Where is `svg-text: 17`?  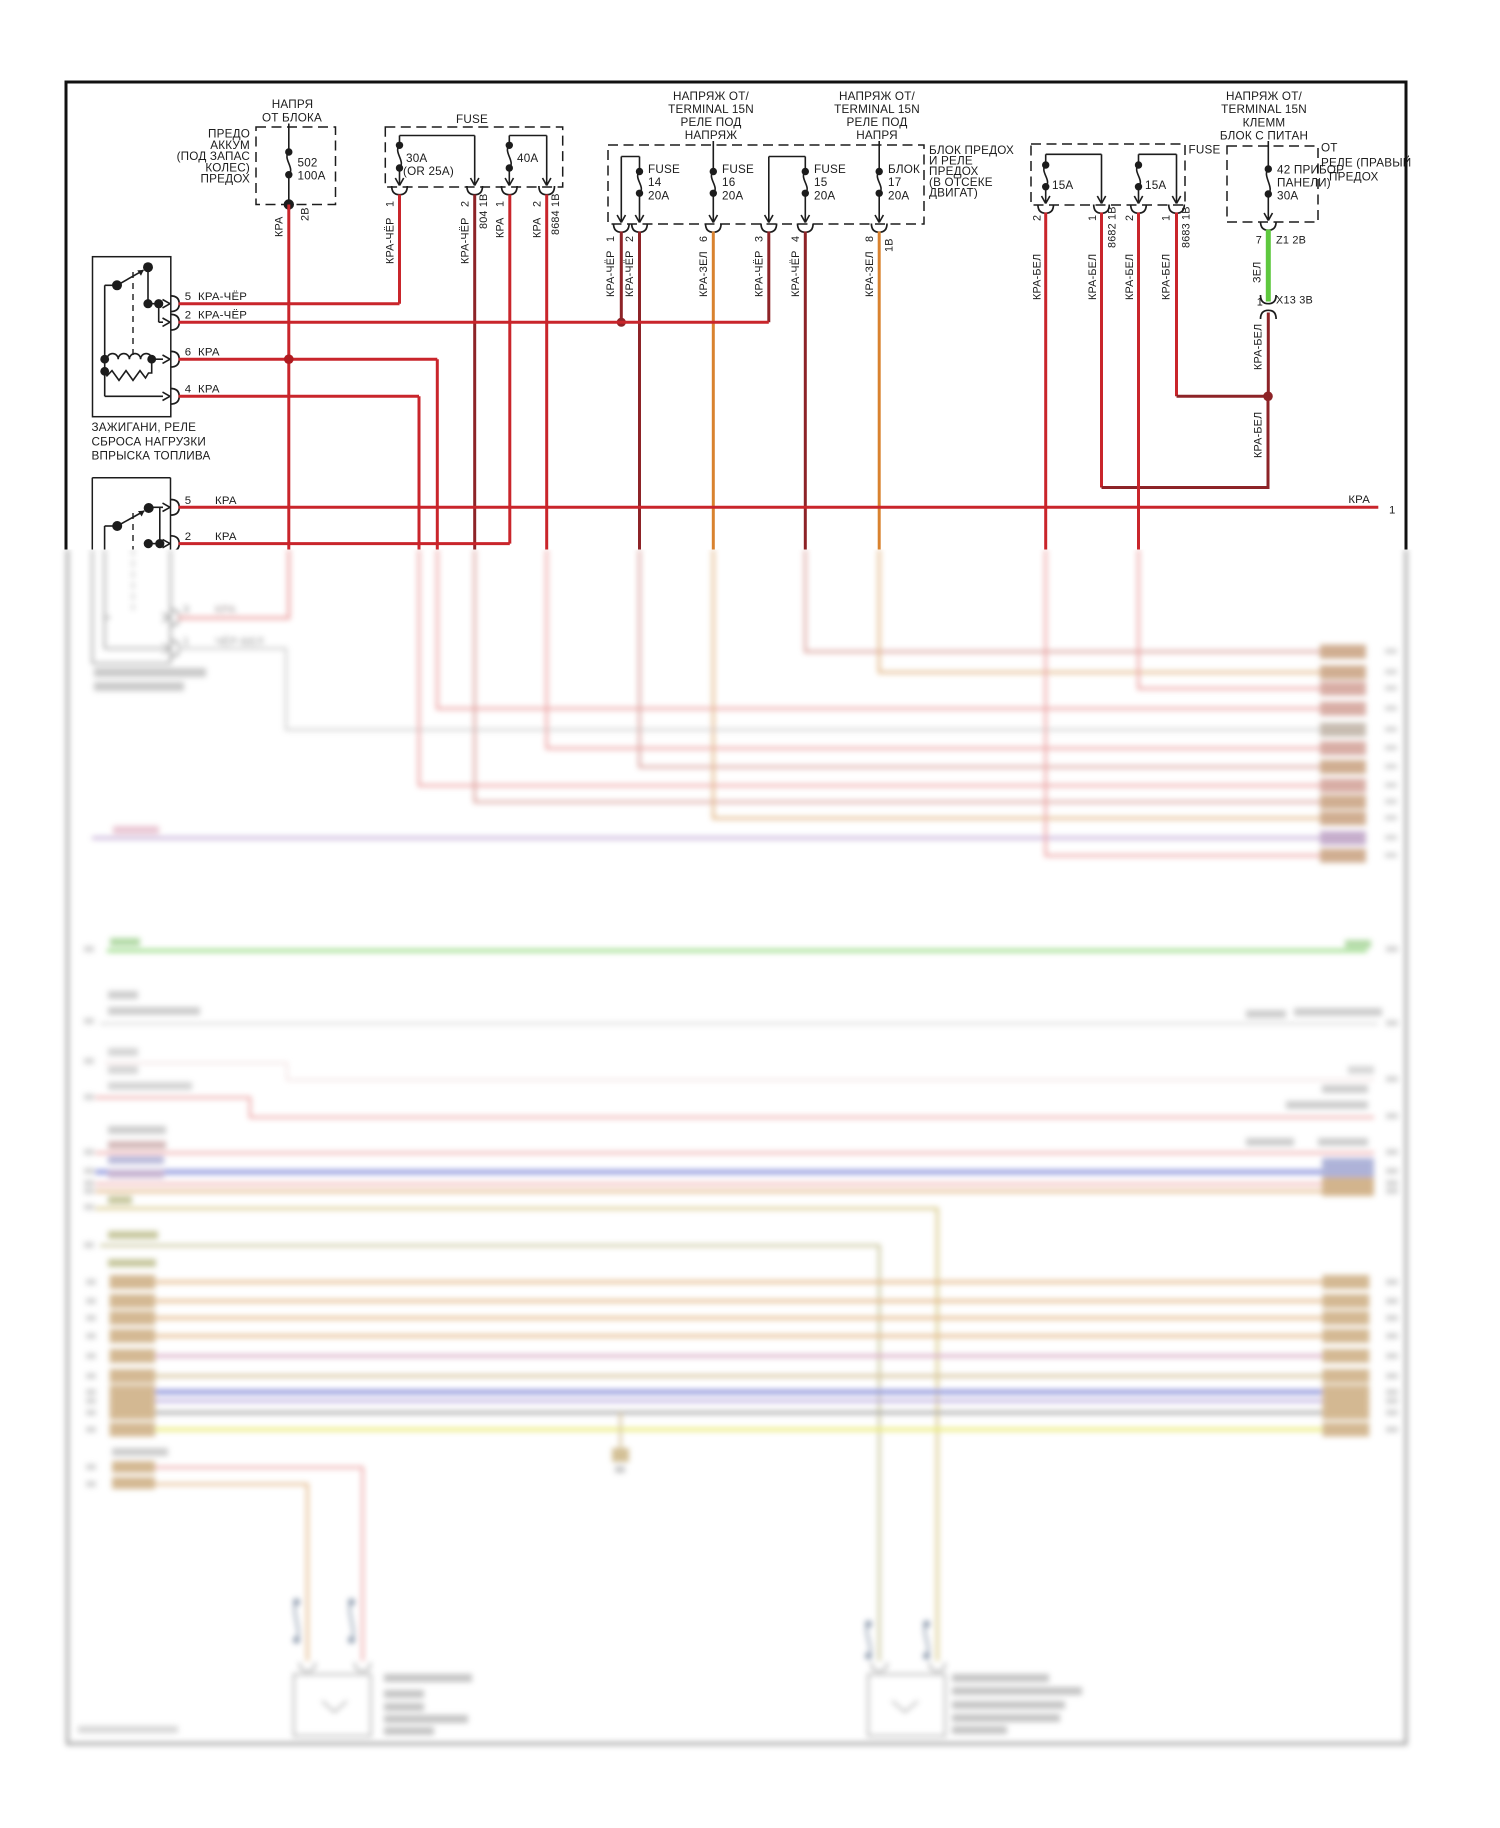 svg-text: 17 is located at coordinates (894, 182).